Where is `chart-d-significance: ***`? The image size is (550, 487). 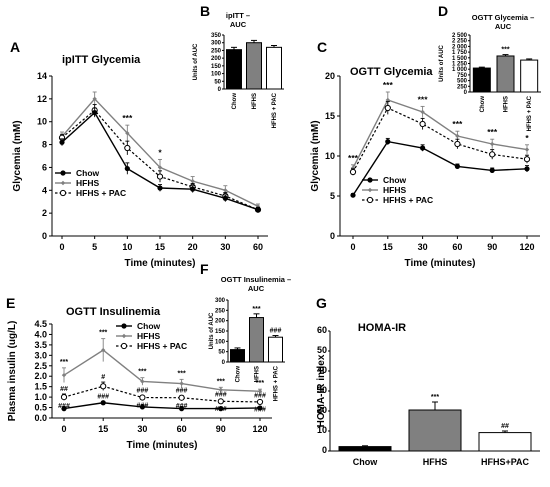 chart-d-significance: *** is located at coordinates (505, 50).